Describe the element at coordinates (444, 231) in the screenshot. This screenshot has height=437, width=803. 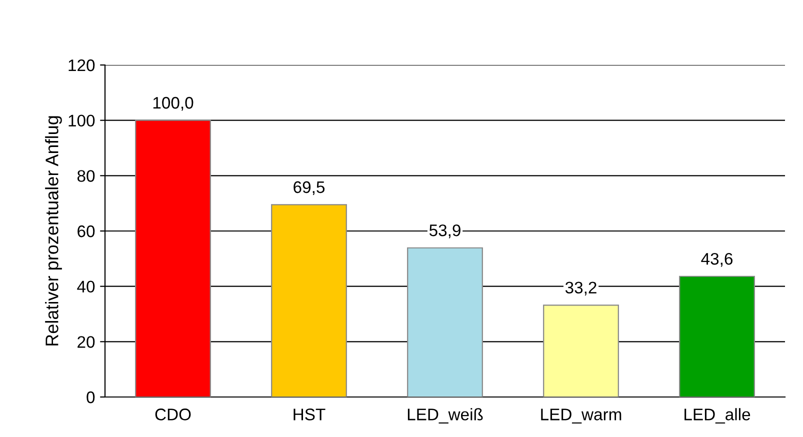
I see `data-label: 53,9` at that location.